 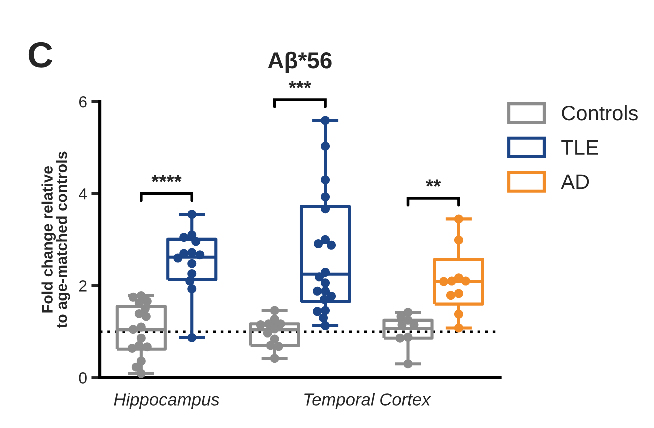 I want to click on annotation: **, so click(x=434, y=183).